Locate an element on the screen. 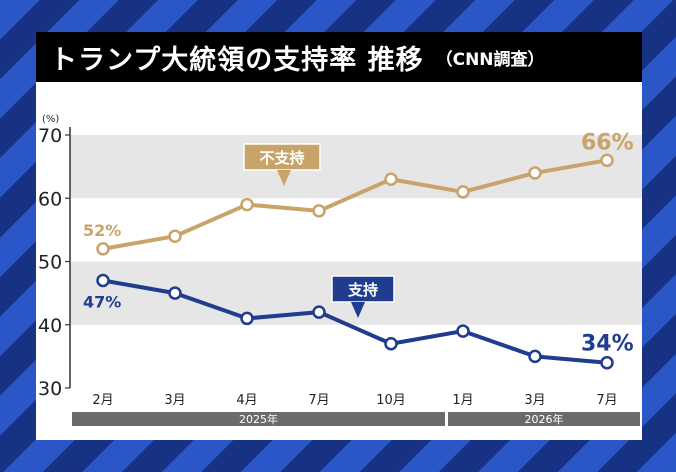 Image resolution: width=676 pixels, height=472 pixels. series-name-label: 支持 is located at coordinates (362, 290).